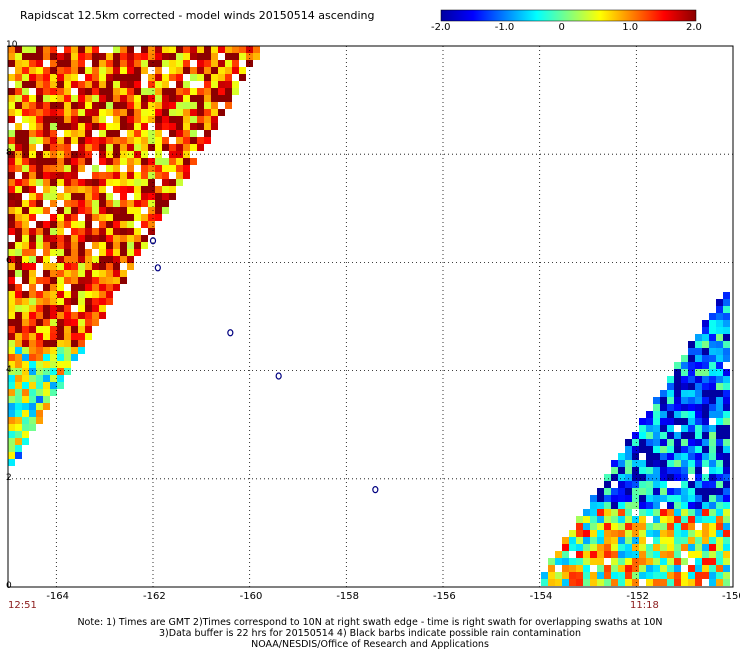 The image size is (740, 650). Describe the element at coordinates (9, 477) in the screenshot. I see `y-tick-label: 2` at that location.